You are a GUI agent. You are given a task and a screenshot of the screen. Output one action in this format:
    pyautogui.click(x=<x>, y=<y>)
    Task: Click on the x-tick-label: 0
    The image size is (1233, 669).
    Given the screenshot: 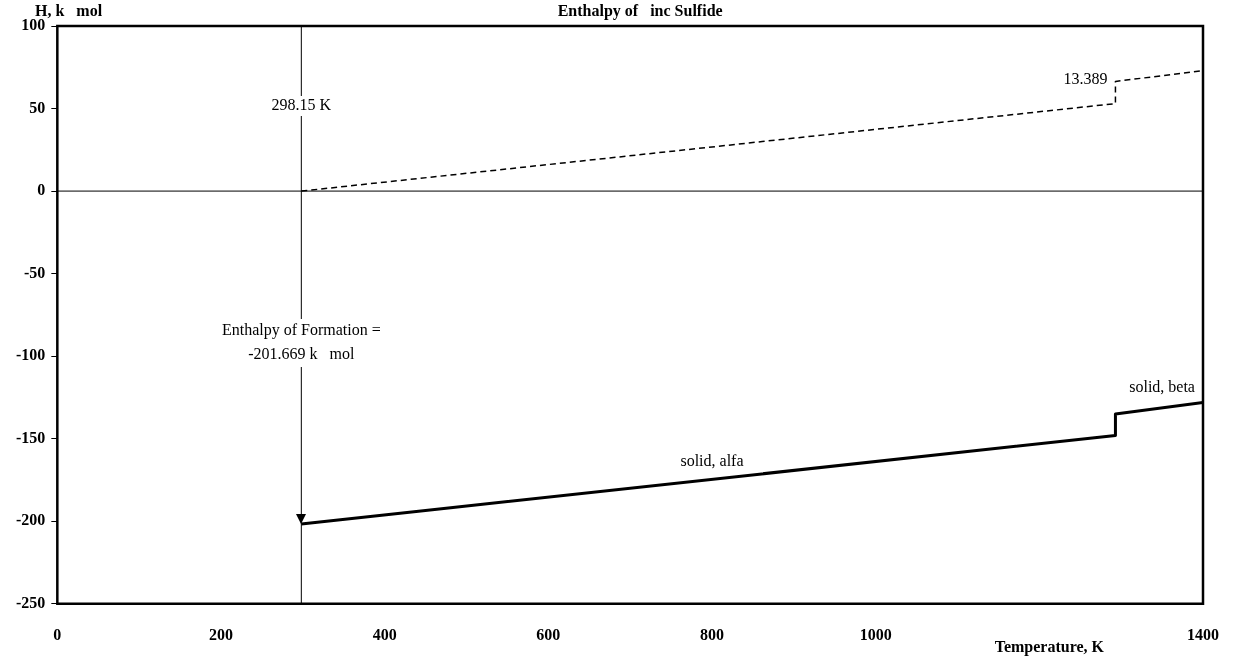 What is the action you would take?
    pyautogui.click(x=57, y=634)
    